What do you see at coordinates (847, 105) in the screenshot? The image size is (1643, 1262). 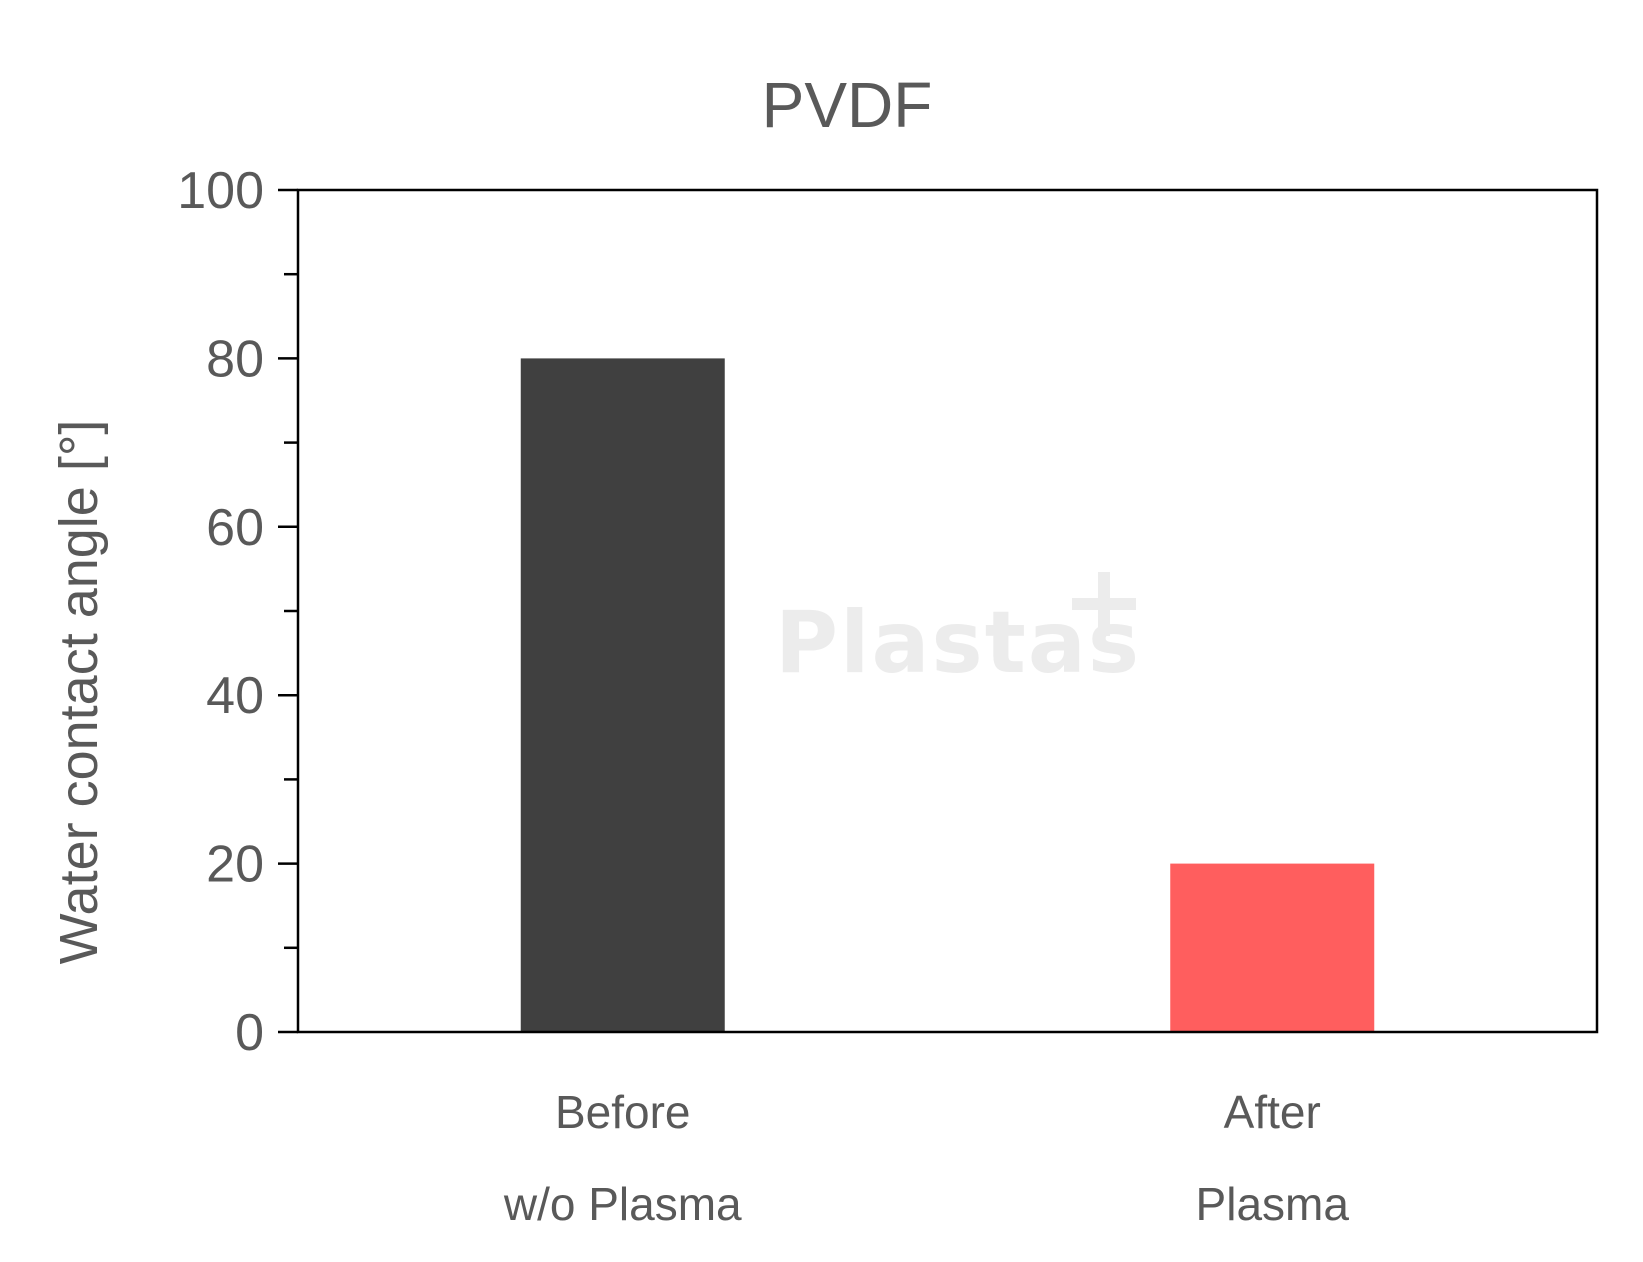 I see `chart-title: PVDF` at bounding box center [847, 105].